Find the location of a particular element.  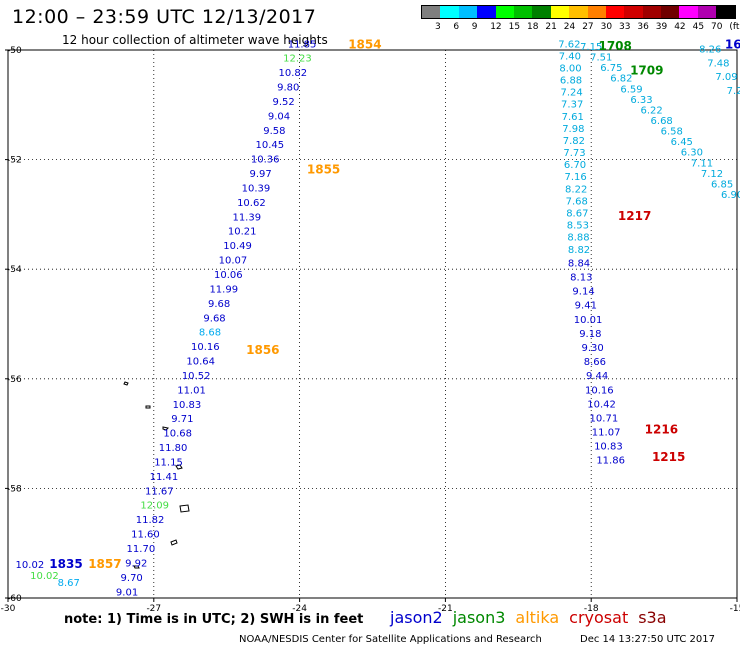

pass-time-label: 16 is located at coordinates (732, 44).